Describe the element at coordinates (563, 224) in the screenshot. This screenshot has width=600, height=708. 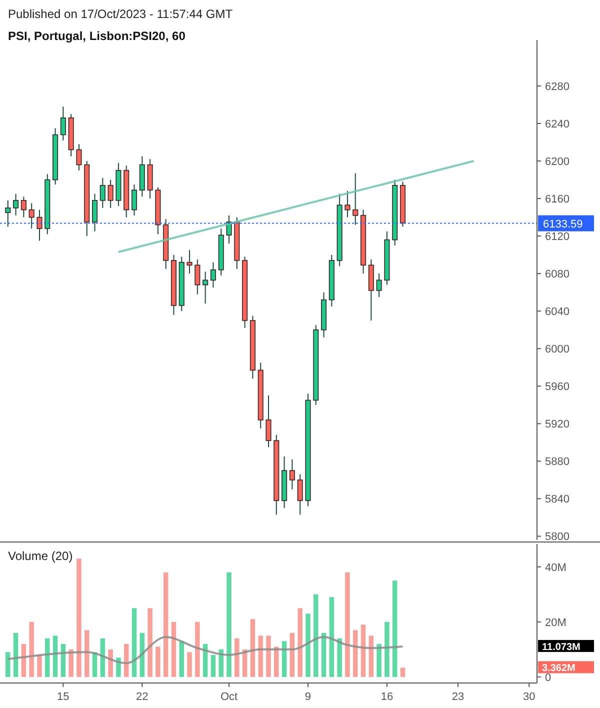
I see `ref-line-label: 6133.59` at that location.